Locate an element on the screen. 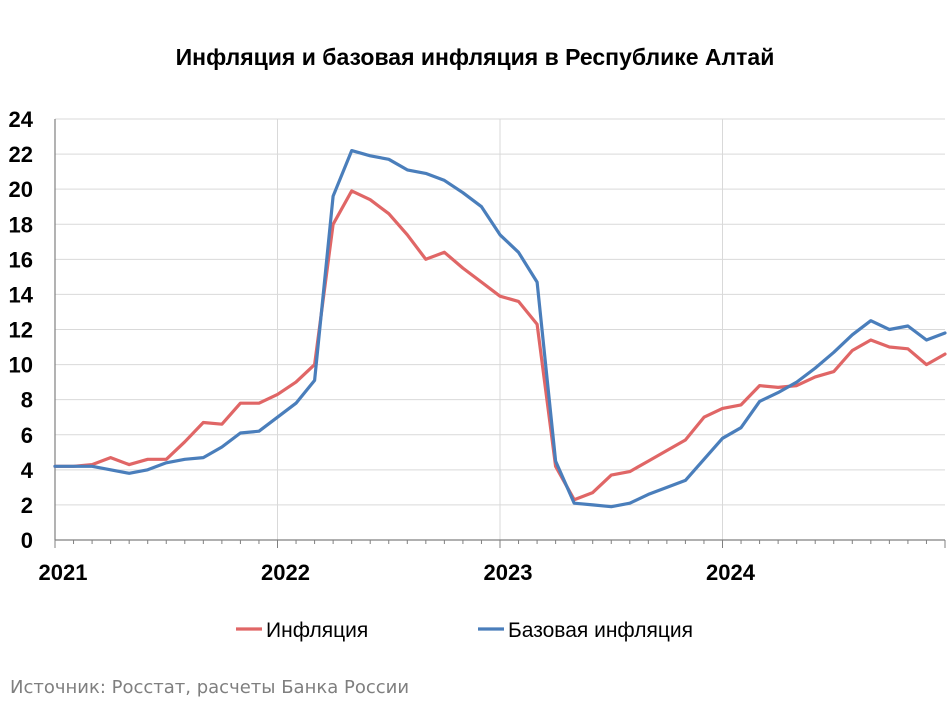 The height and width of the screenshot is (712, 950). legend-label: Инфляция is located at coordinates (317, 630).